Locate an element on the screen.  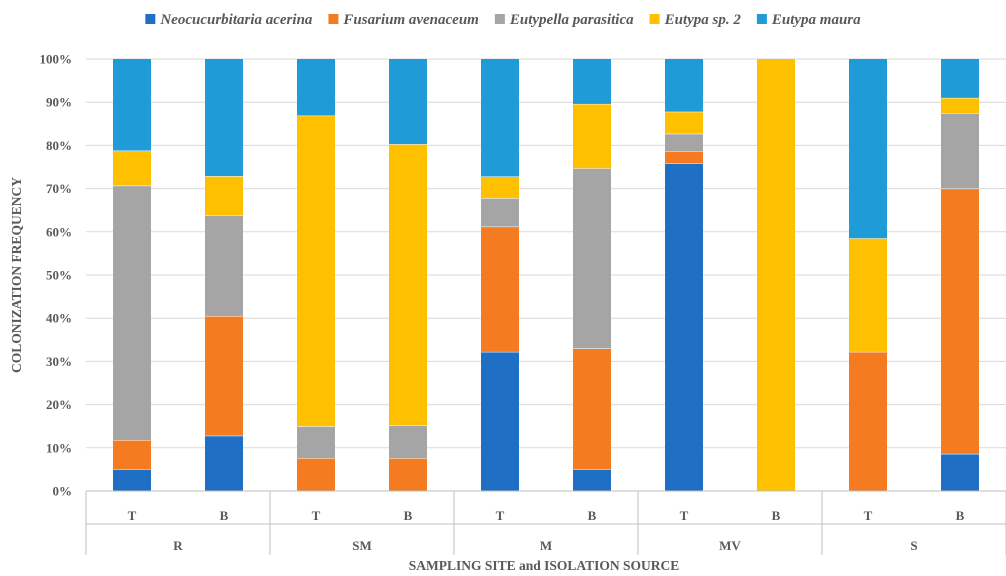
group-label: MV is located at coordinates (730, 545).